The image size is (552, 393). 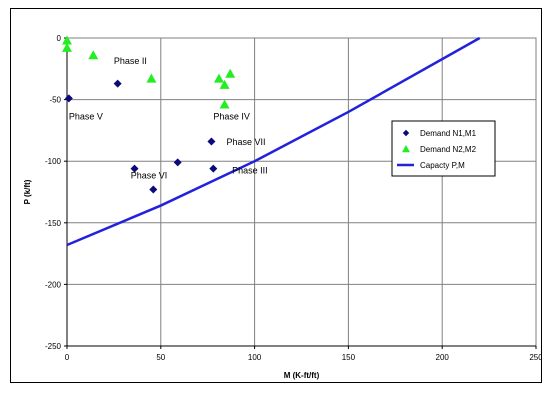 I want to click on phase-label: Phase IV, so click(x=231, y=116).